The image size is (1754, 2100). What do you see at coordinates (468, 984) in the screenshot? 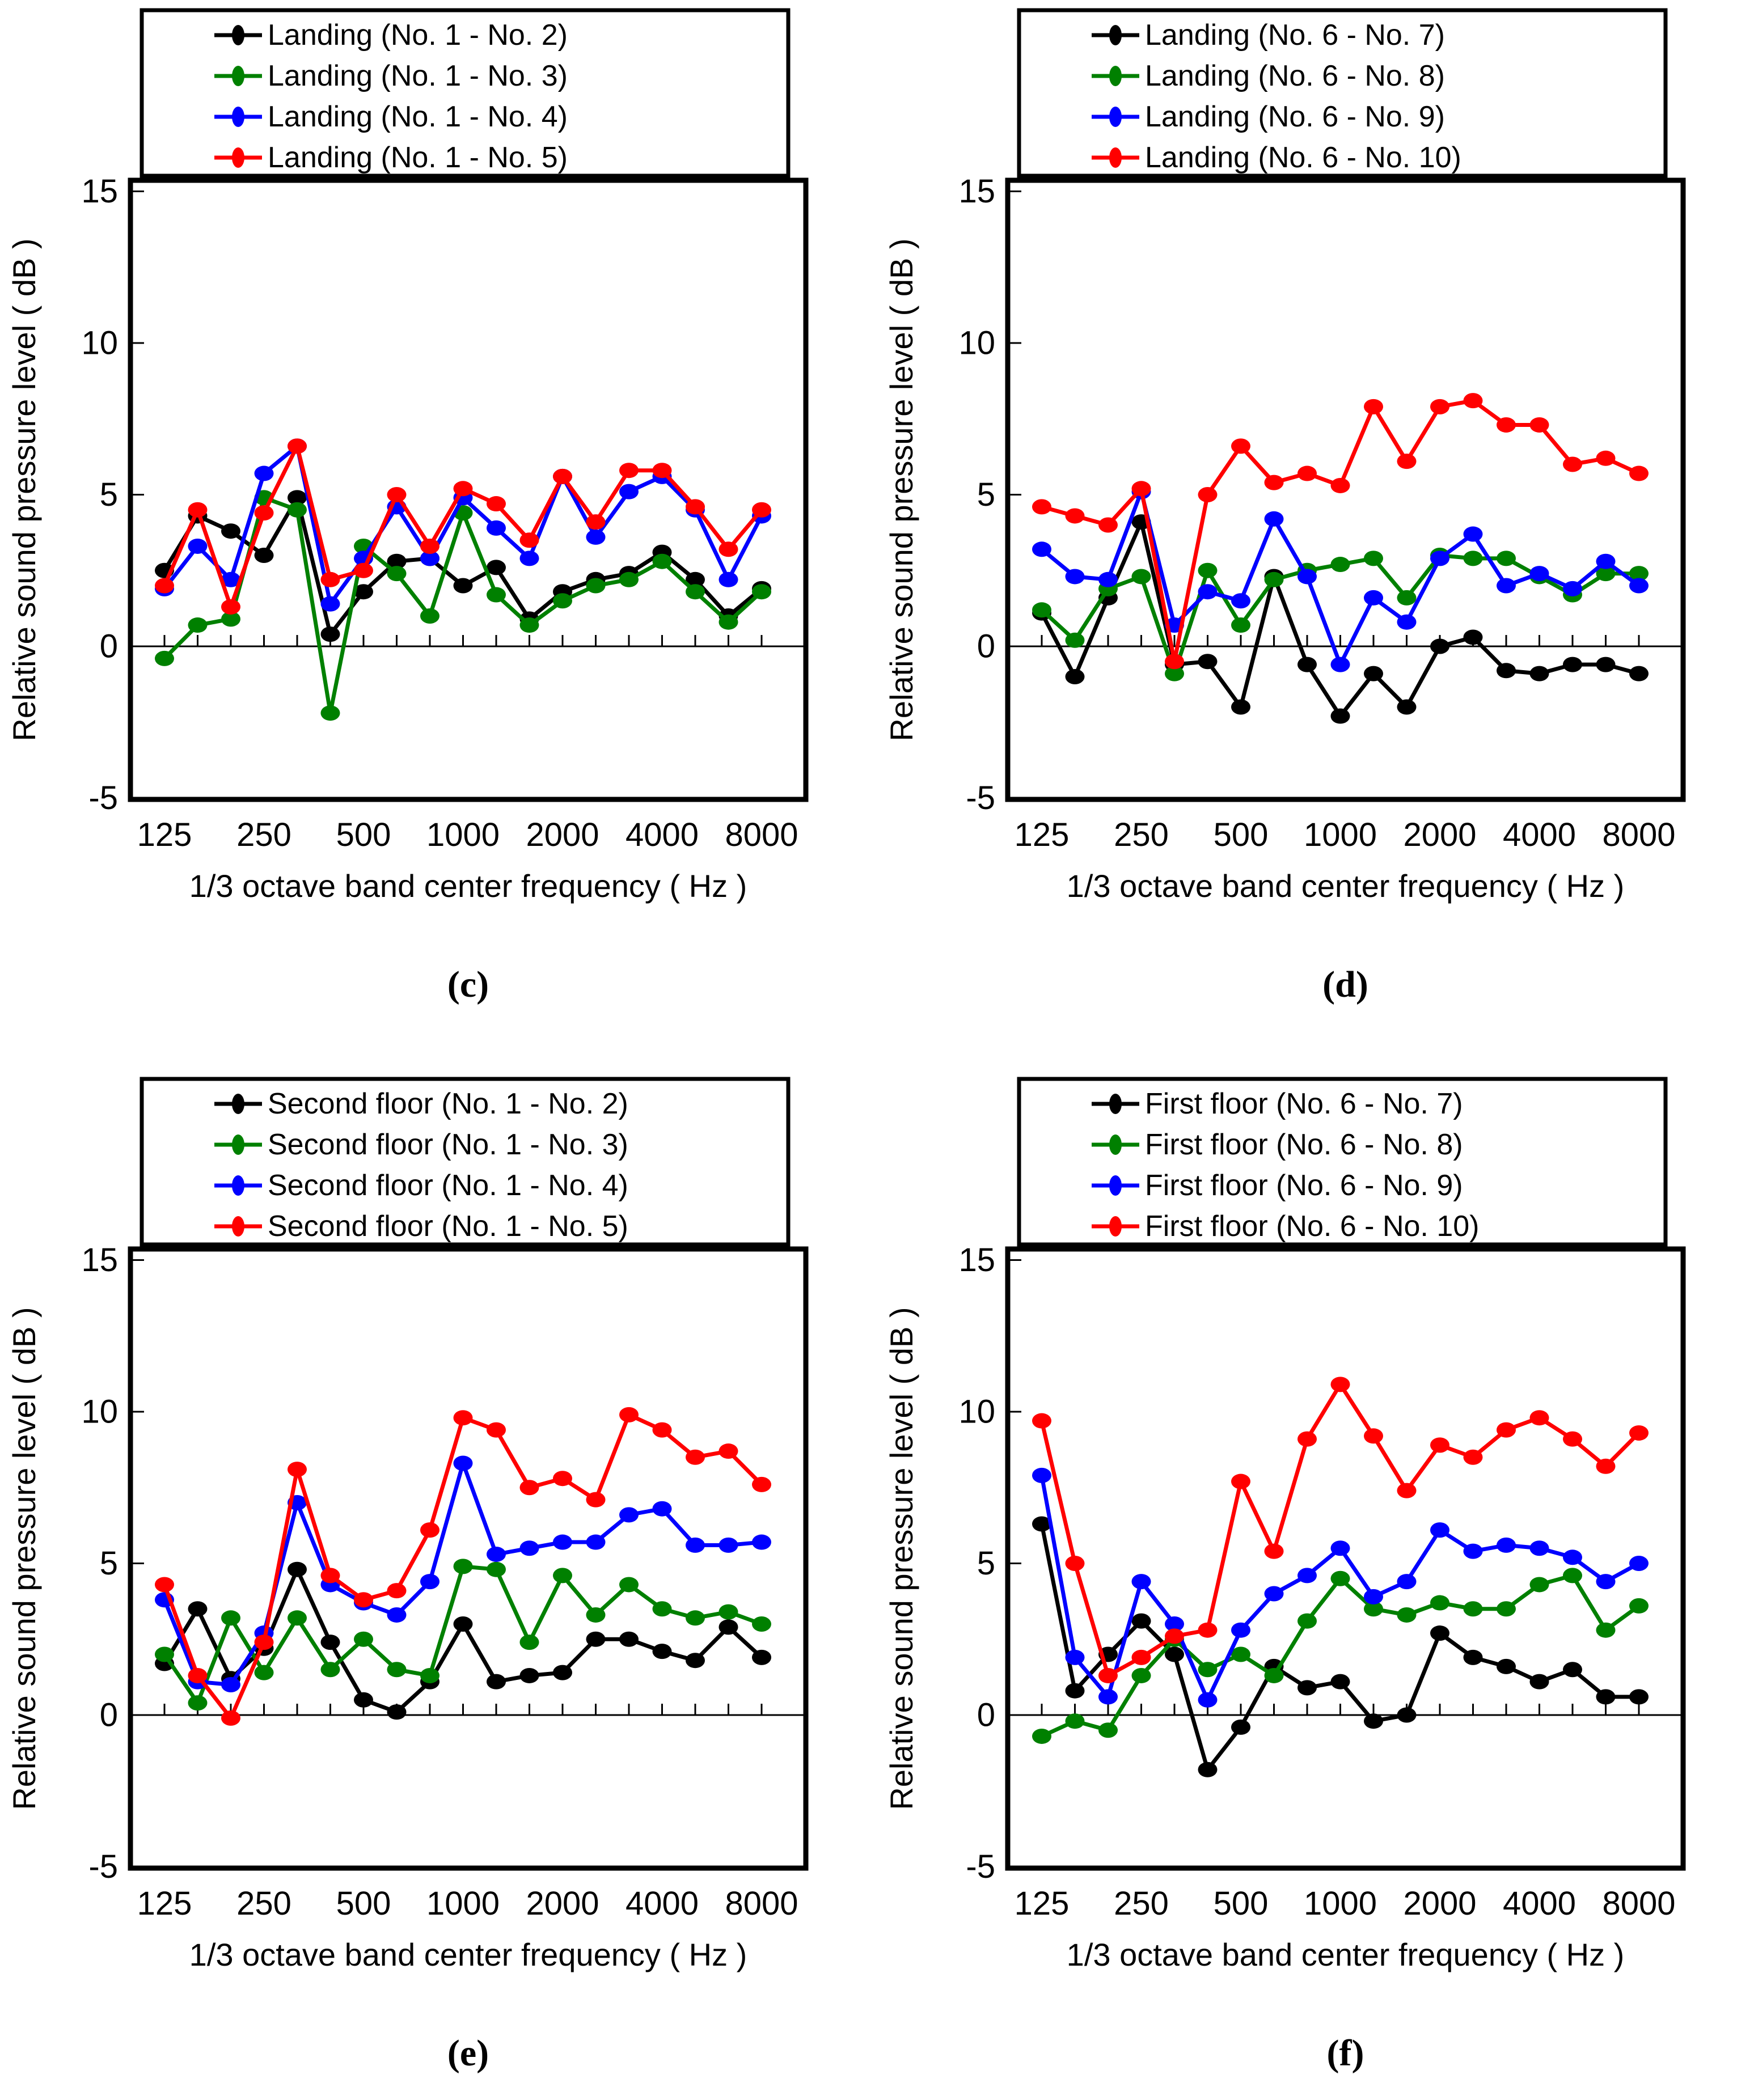
I see `panel-caption: (c)` at bounding box center [468, 984].